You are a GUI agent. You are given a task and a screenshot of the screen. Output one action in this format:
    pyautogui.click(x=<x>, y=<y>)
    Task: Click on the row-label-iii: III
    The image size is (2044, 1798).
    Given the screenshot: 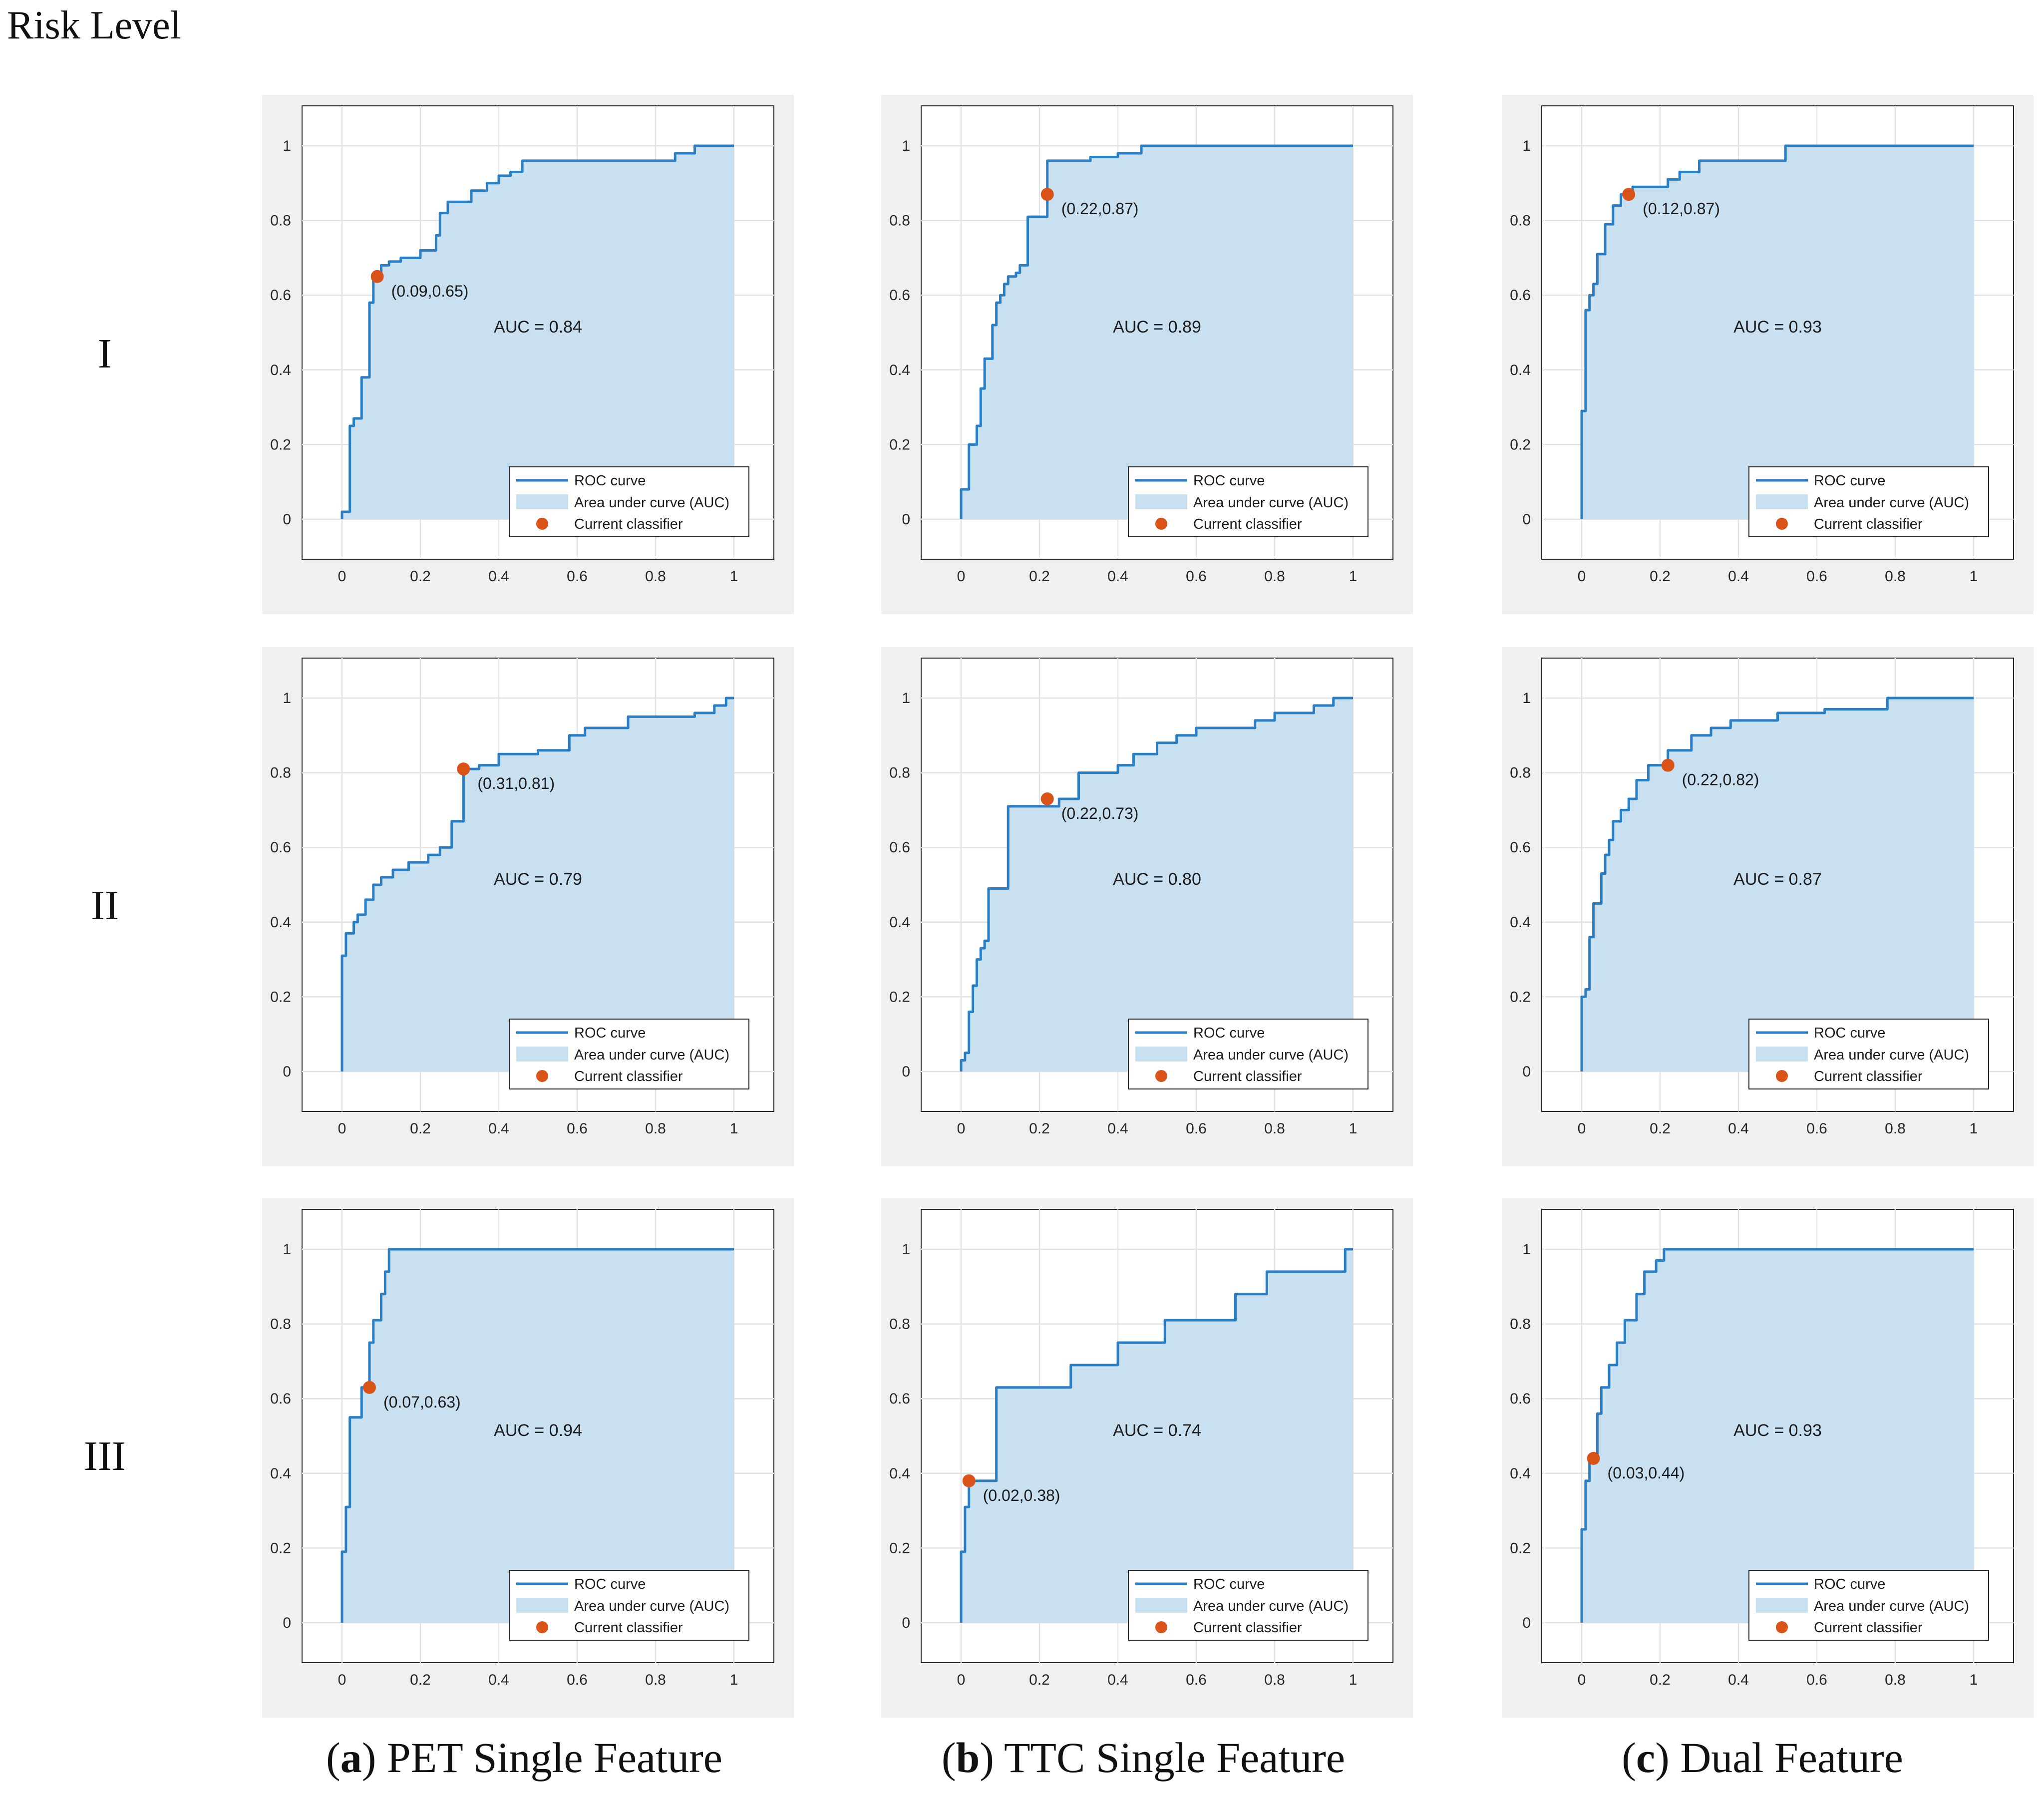 What is the action you would take?
    pyautogui.click(x=105, y=1456)
    